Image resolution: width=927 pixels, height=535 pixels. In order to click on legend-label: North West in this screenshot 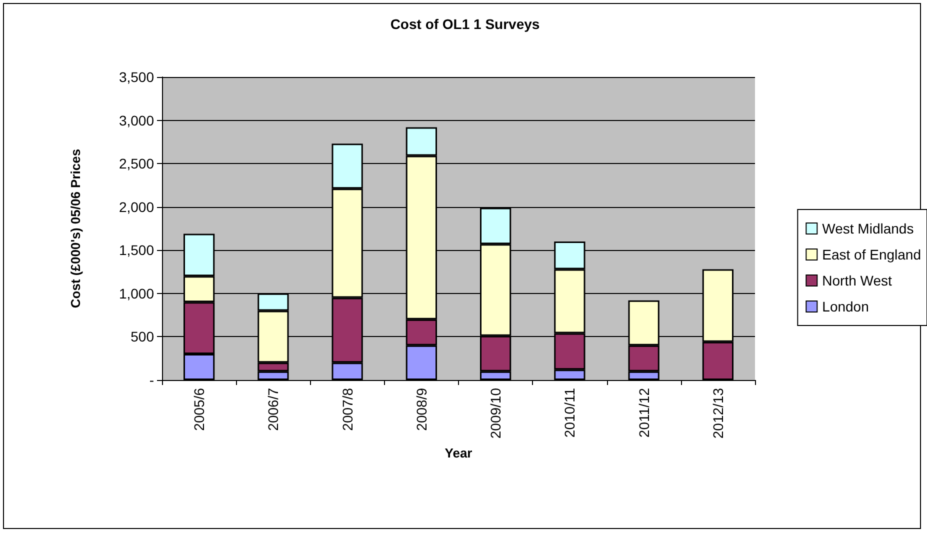, I will do `click(857, 280)`.